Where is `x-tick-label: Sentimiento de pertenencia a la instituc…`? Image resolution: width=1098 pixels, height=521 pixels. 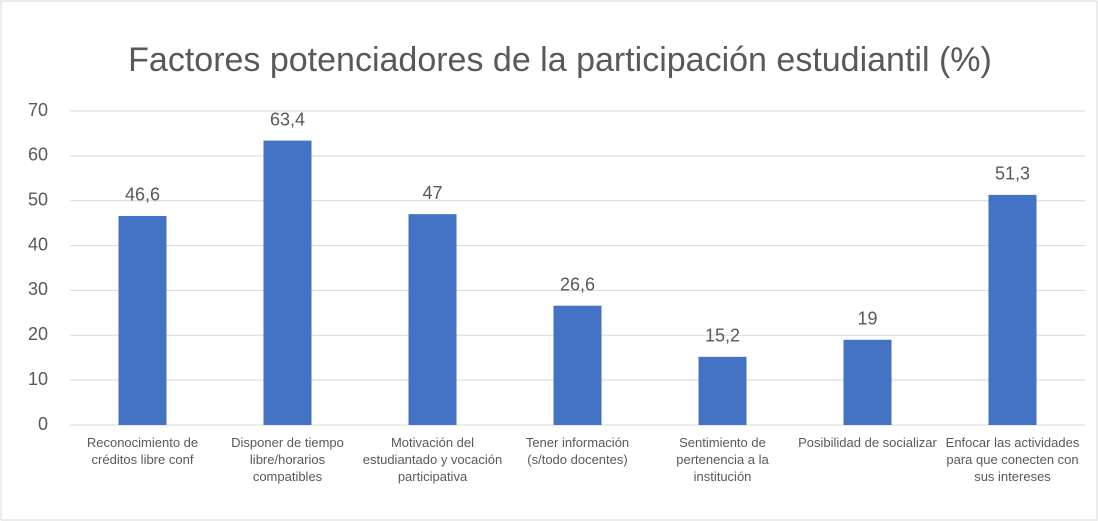
x-tick-label: Sentimiento de pertenencia a la instituc… is located at coordinates (722, 459).